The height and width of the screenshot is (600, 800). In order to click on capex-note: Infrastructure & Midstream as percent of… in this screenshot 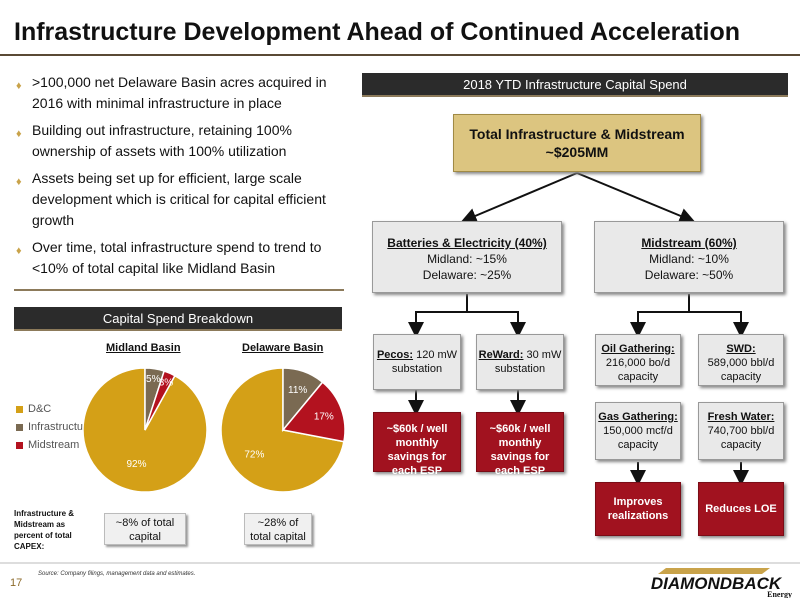, I will do `click(44, 530)`.